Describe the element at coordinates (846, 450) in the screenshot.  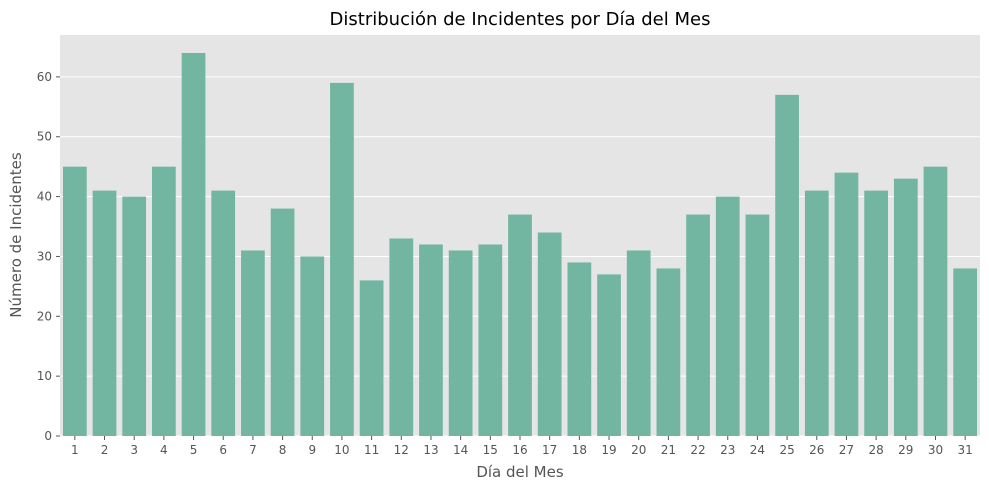
I see `x-tick-label: 27` at that location.